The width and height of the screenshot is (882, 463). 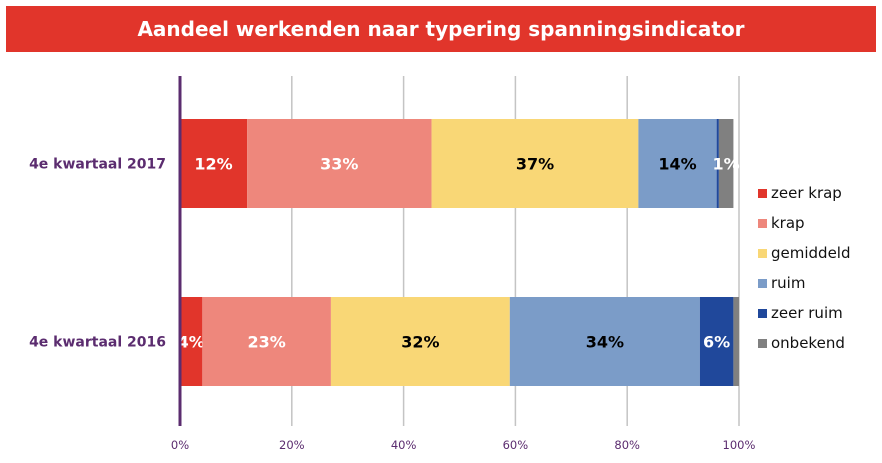 I want to click on legend-label: onbekend, so click(x=808, y=343).